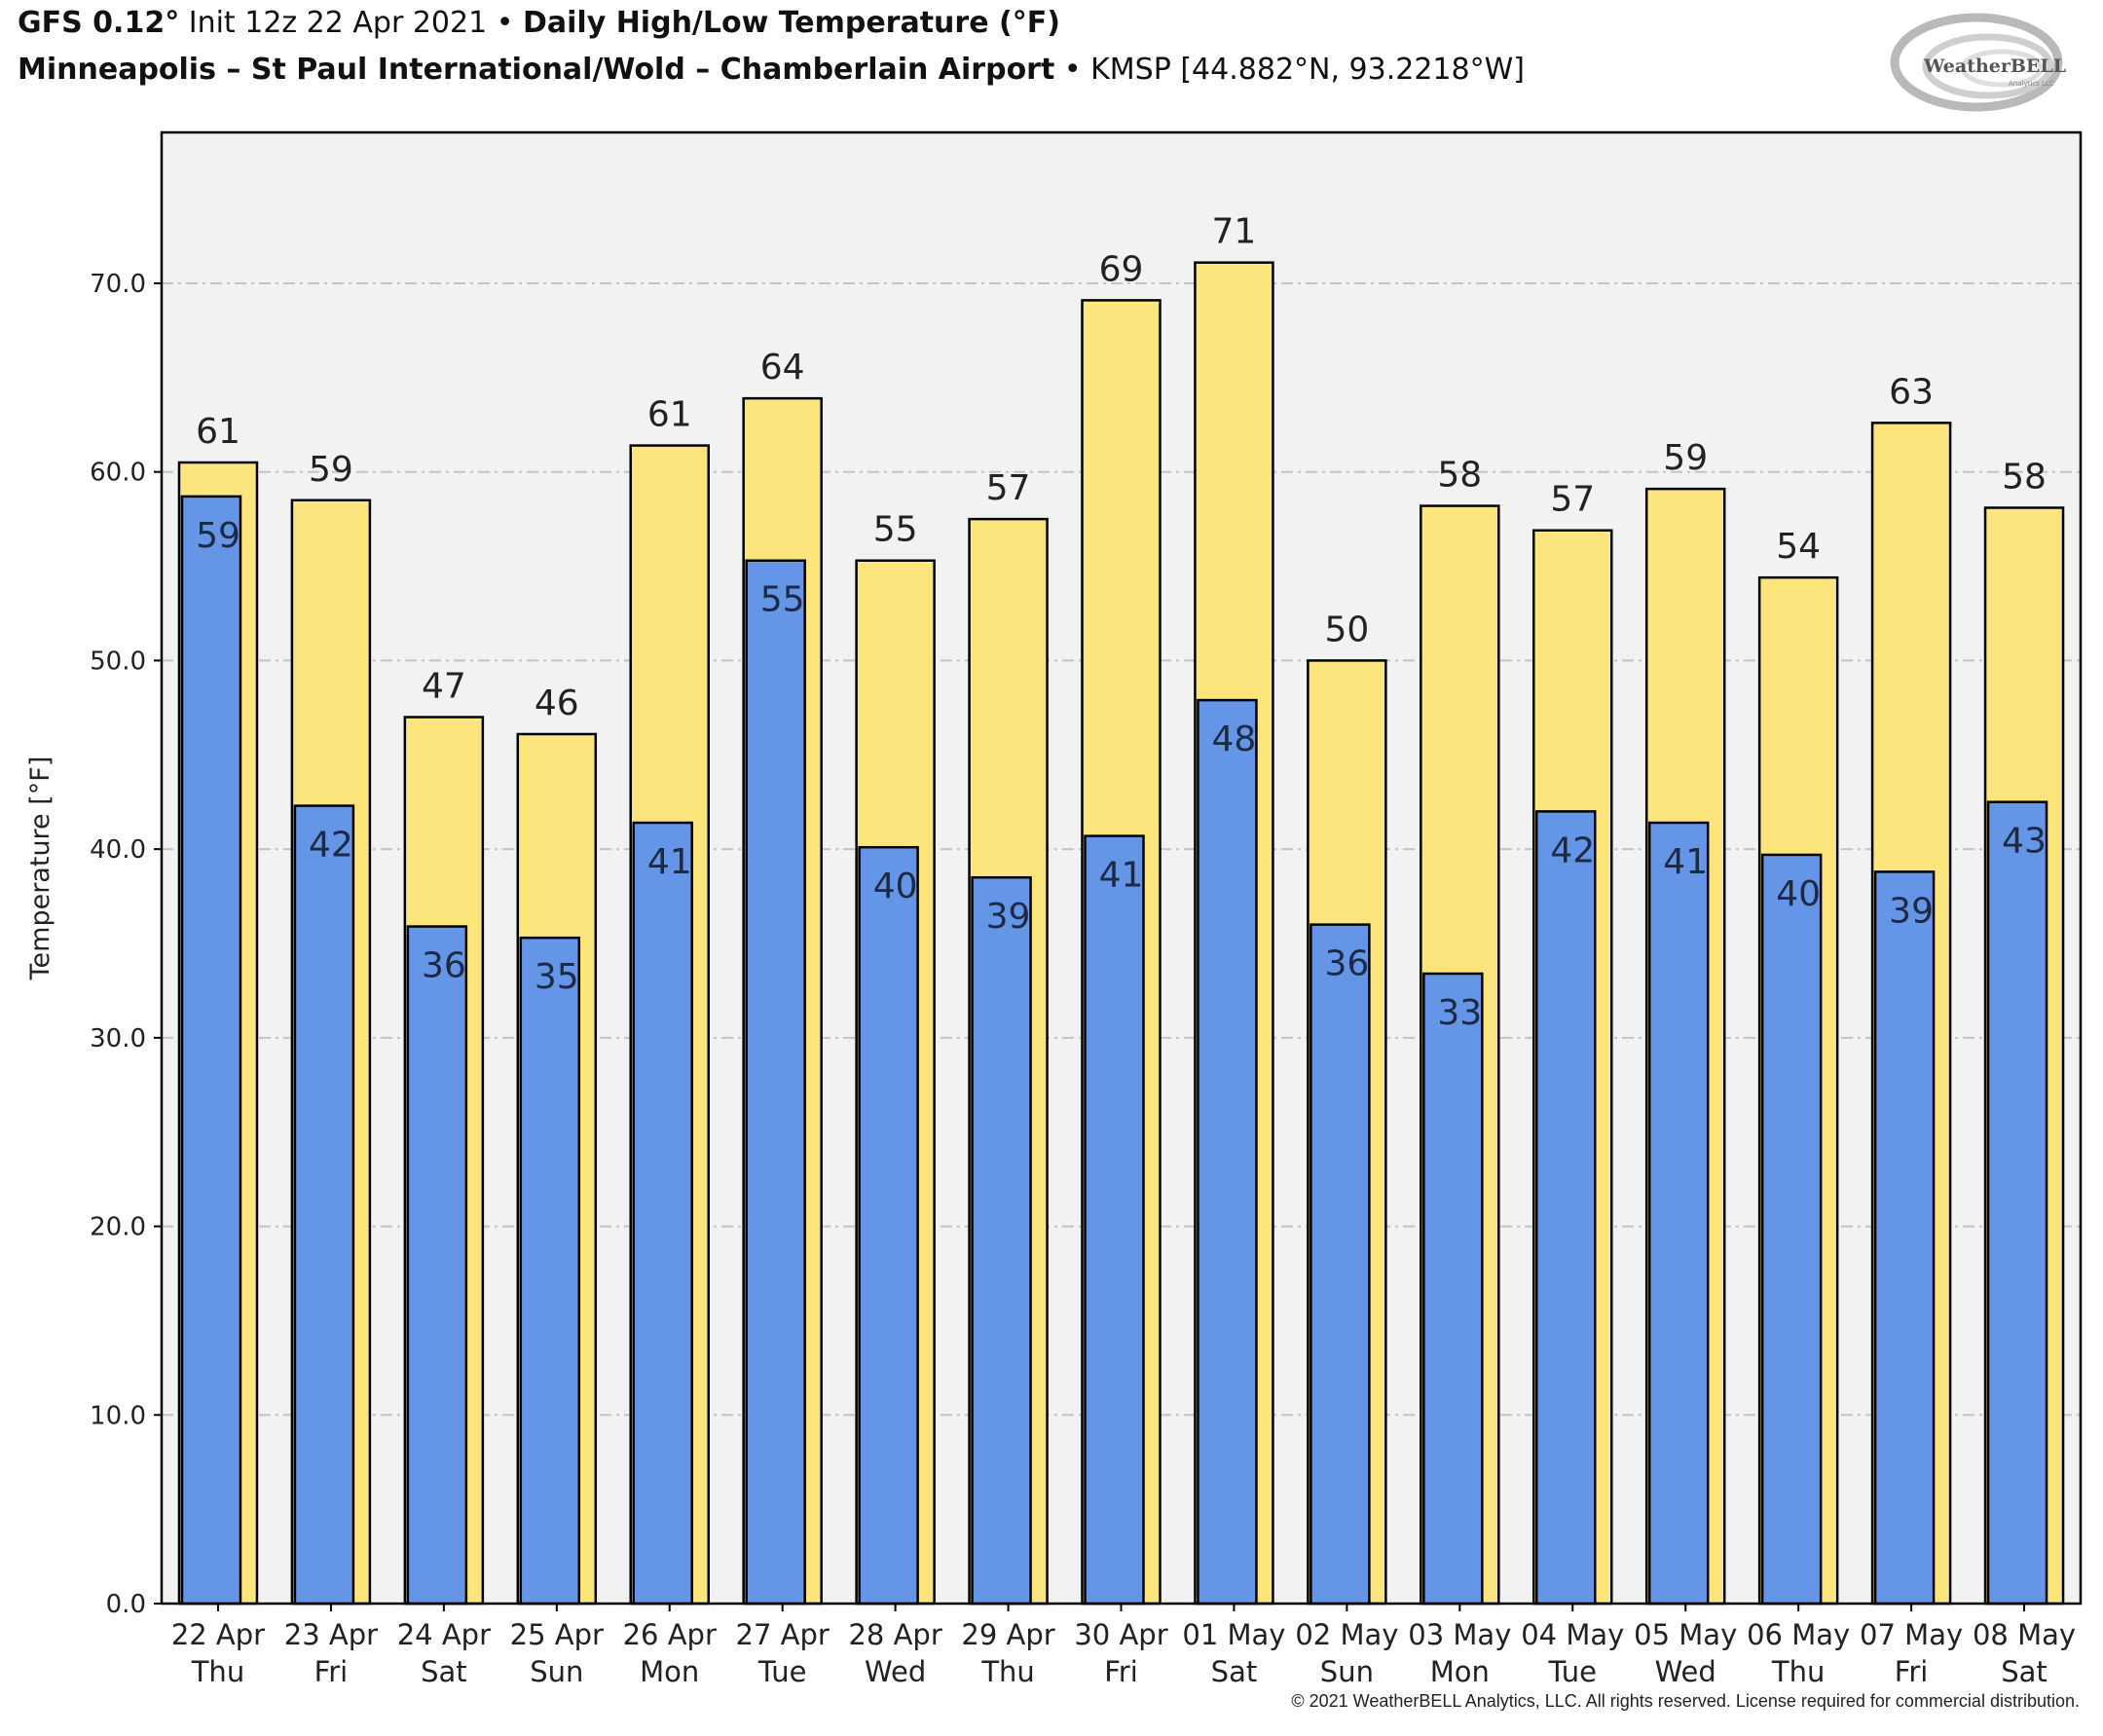  What do you see at coordinates (791, 23) in the screenshot?
I see `product-name: Daily High/Low Temperature (°F)` at bounding box center [791, 23].